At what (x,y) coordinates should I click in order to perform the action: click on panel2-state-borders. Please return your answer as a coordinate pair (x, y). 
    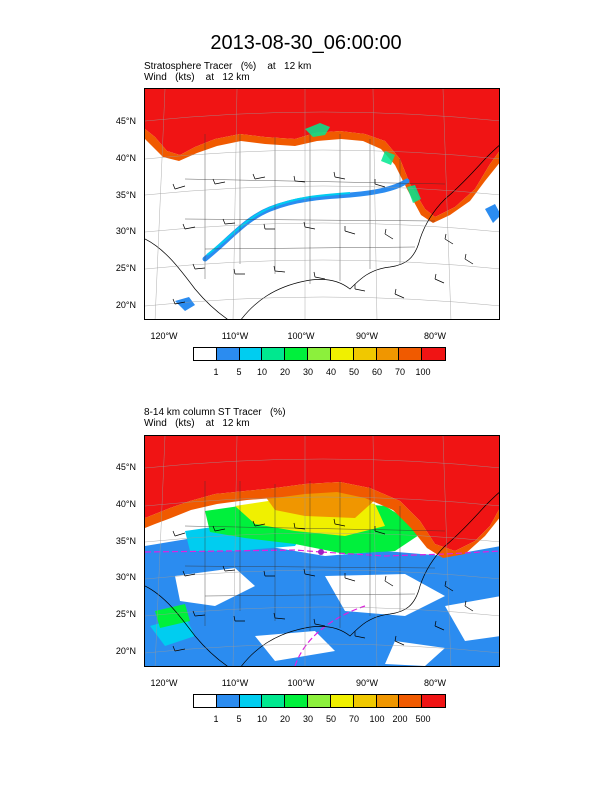
    Looking at the image, I should click on (315, 556).